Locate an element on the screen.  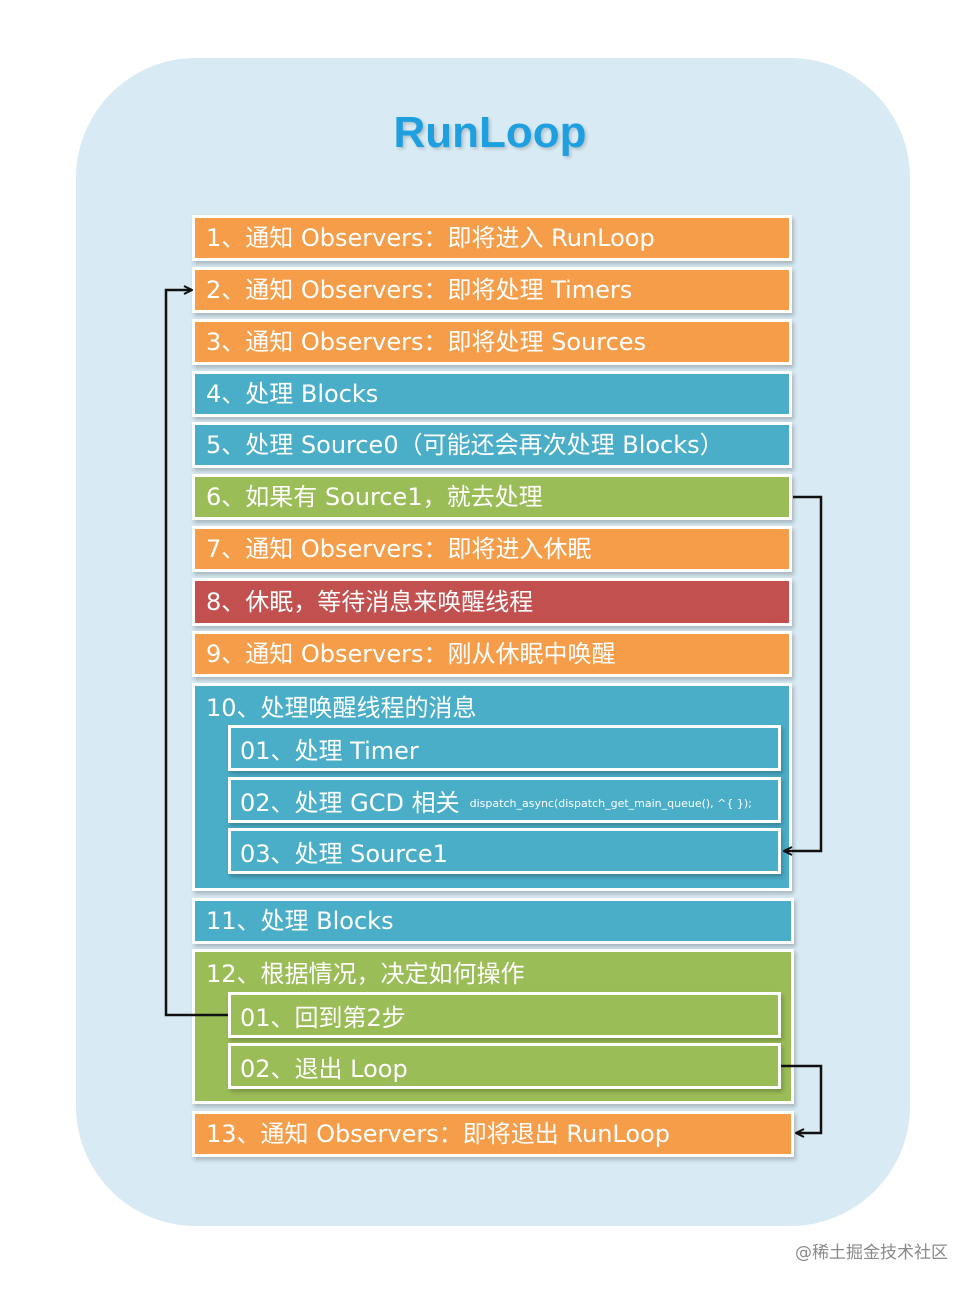
step-12-substep-2: 02、退出 Loop is located at coordinates (504, 1066).